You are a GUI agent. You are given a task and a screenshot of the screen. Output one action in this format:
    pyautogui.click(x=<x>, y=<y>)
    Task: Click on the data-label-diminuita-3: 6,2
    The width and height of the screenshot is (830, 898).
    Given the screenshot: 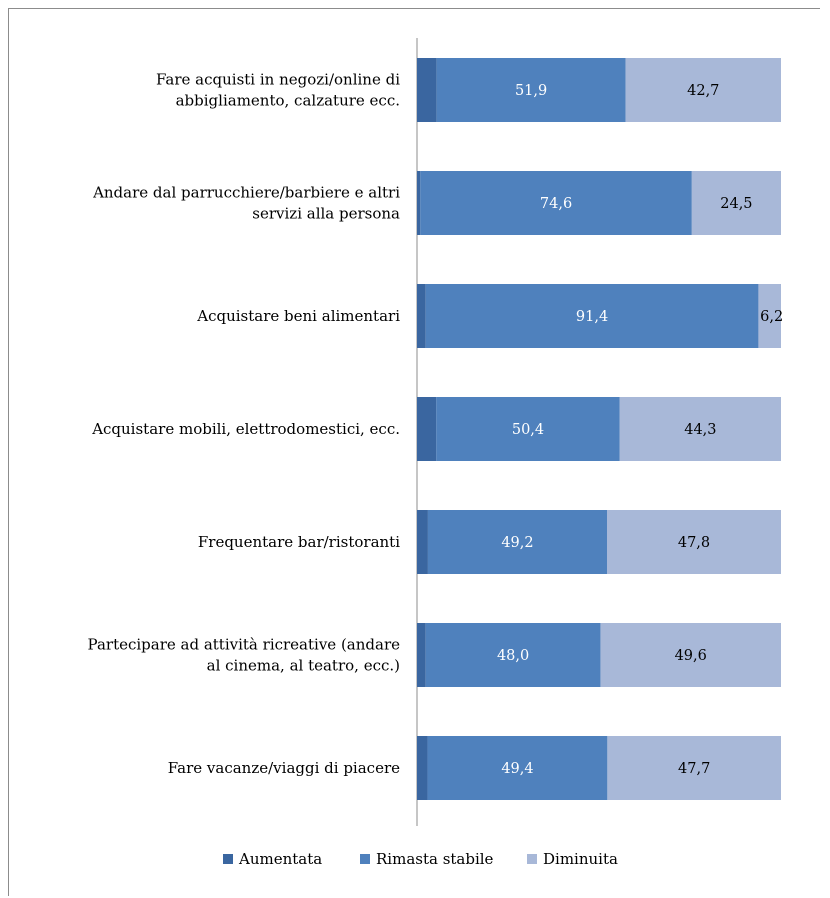 What is the action you would take?
    pyautogui.click(x=771, y=317)
    